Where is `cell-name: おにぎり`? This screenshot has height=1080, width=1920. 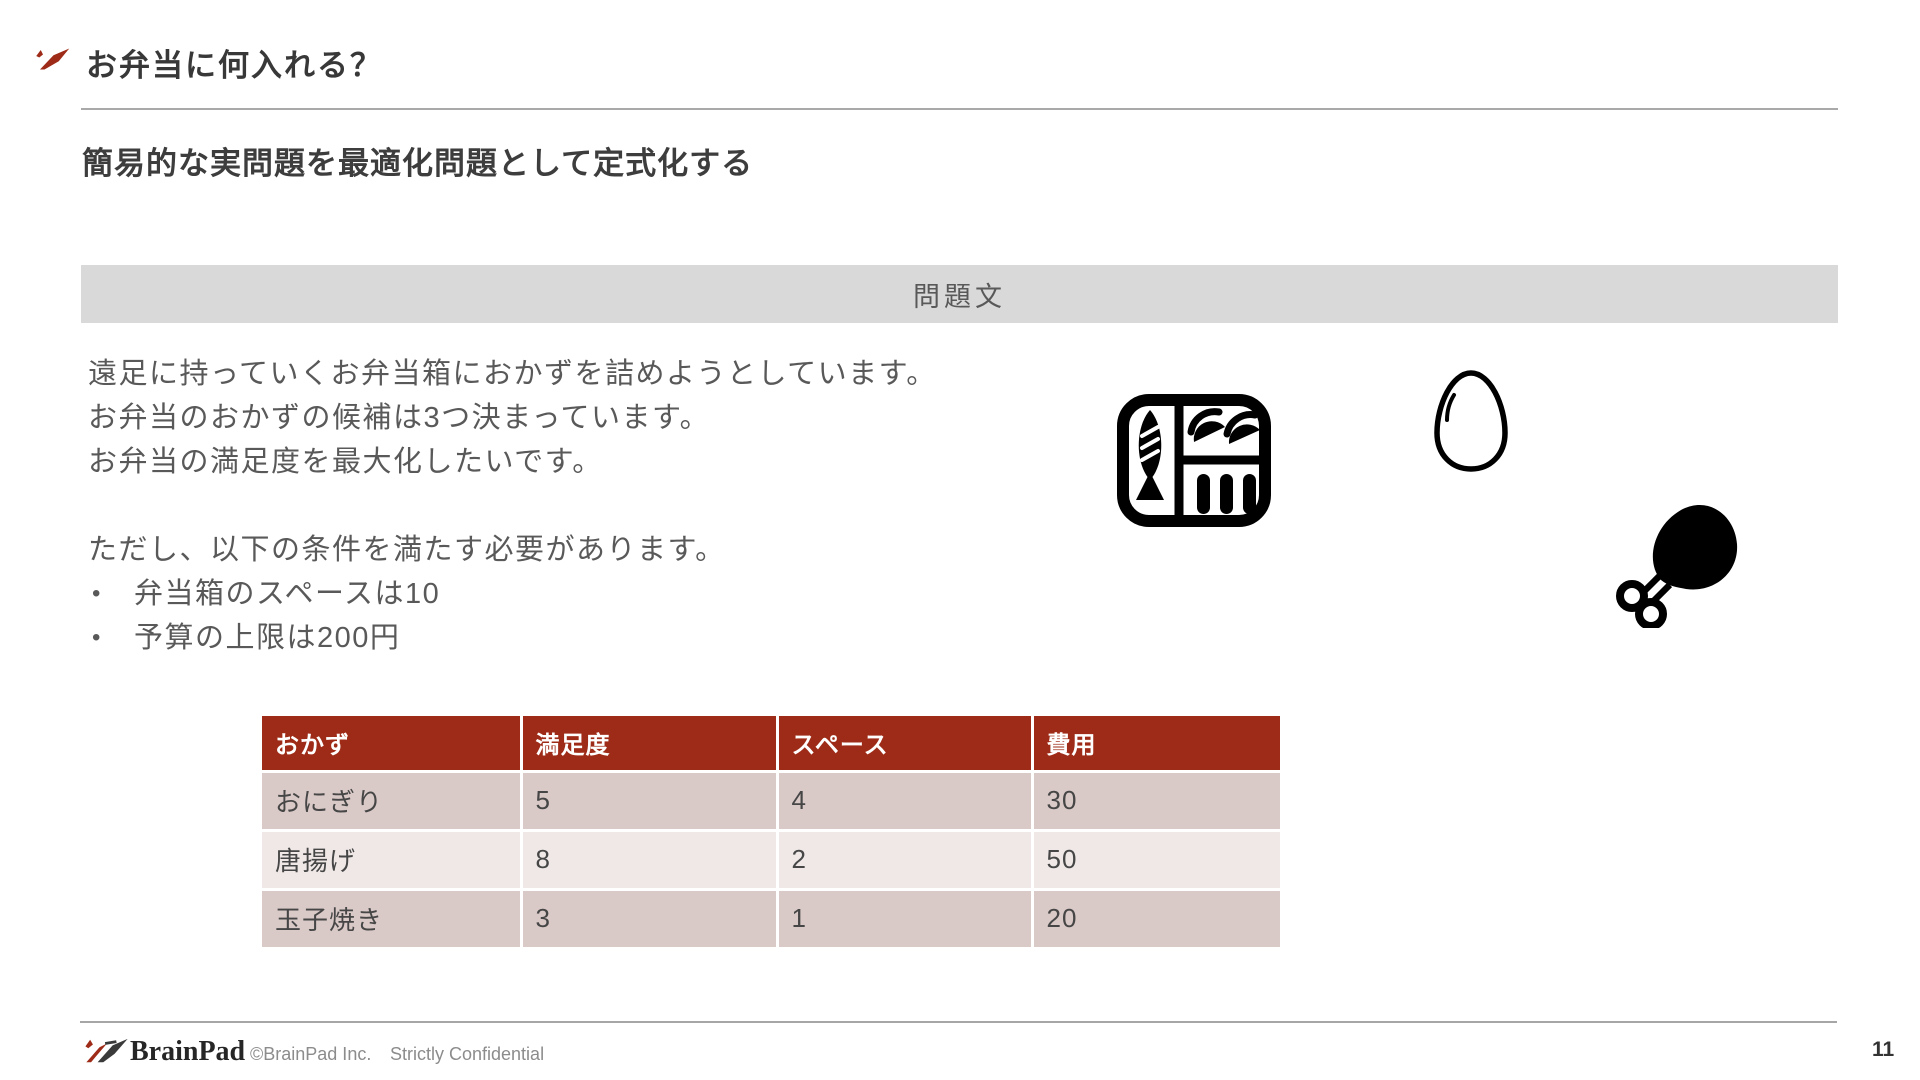
cell-name: おにぎり is located at coordinates (392, 800).